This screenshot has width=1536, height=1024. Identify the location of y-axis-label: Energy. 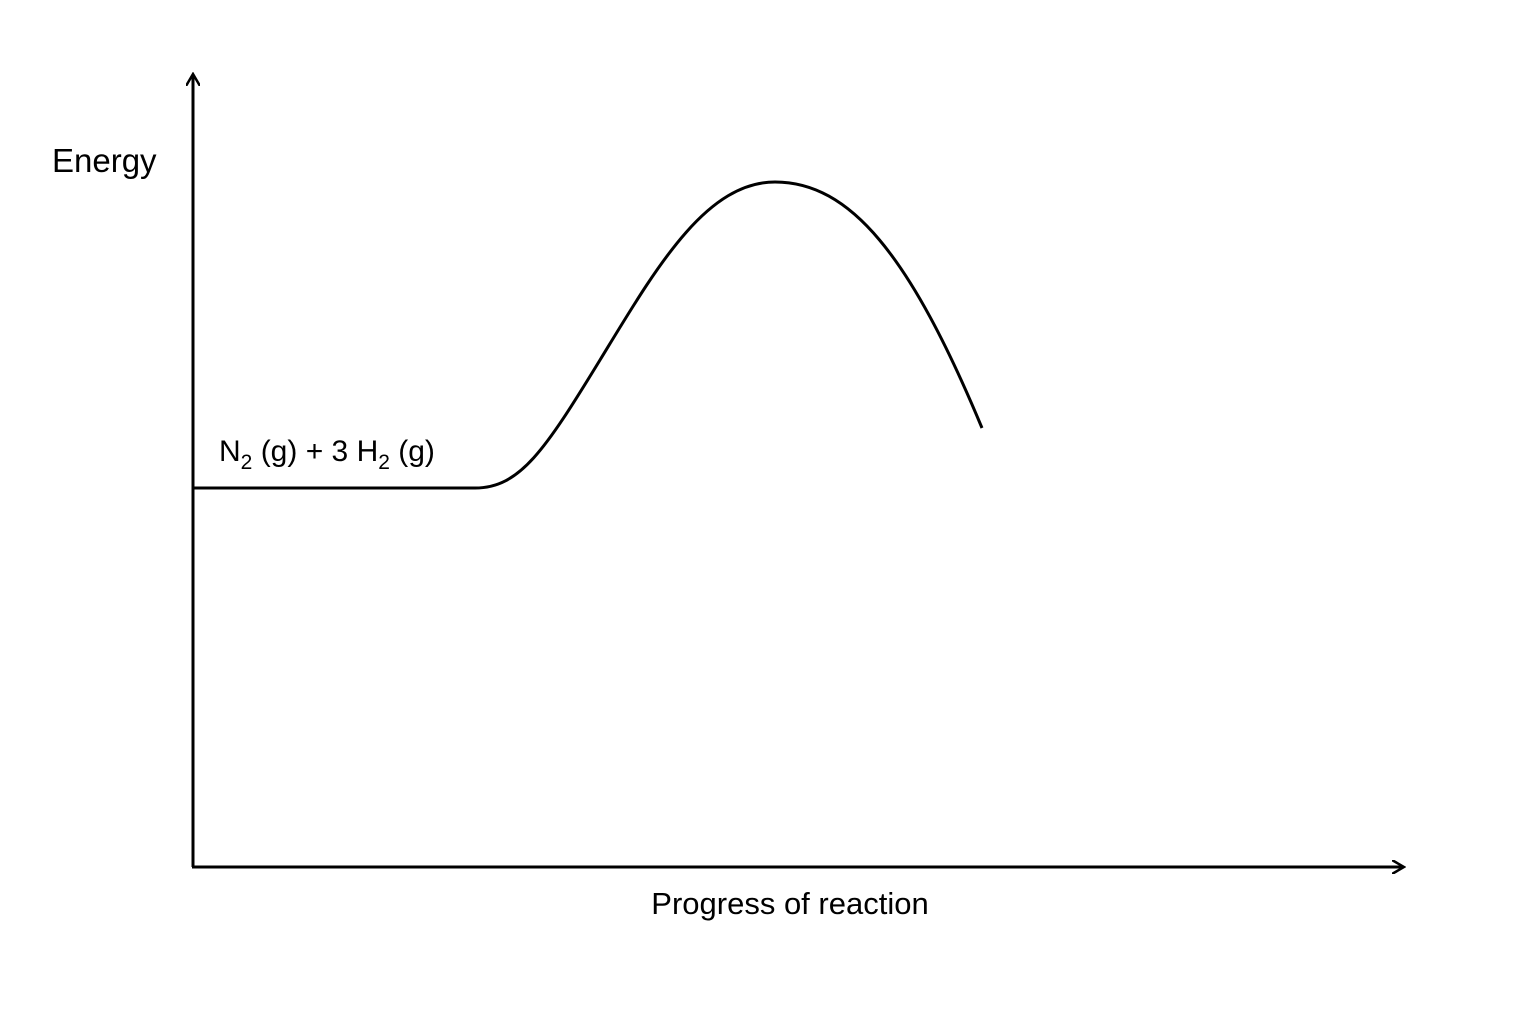
(104, 160).